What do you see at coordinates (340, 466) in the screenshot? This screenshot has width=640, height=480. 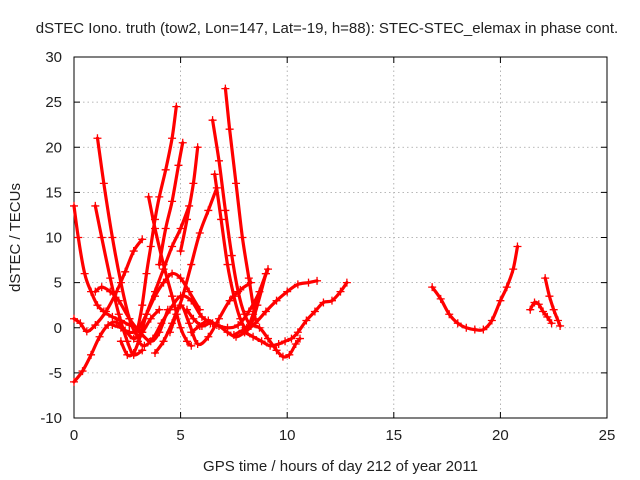 I see `x-axis-label: GPS time / hours of day 212 of year 2011` at bounding box center [340, 466].